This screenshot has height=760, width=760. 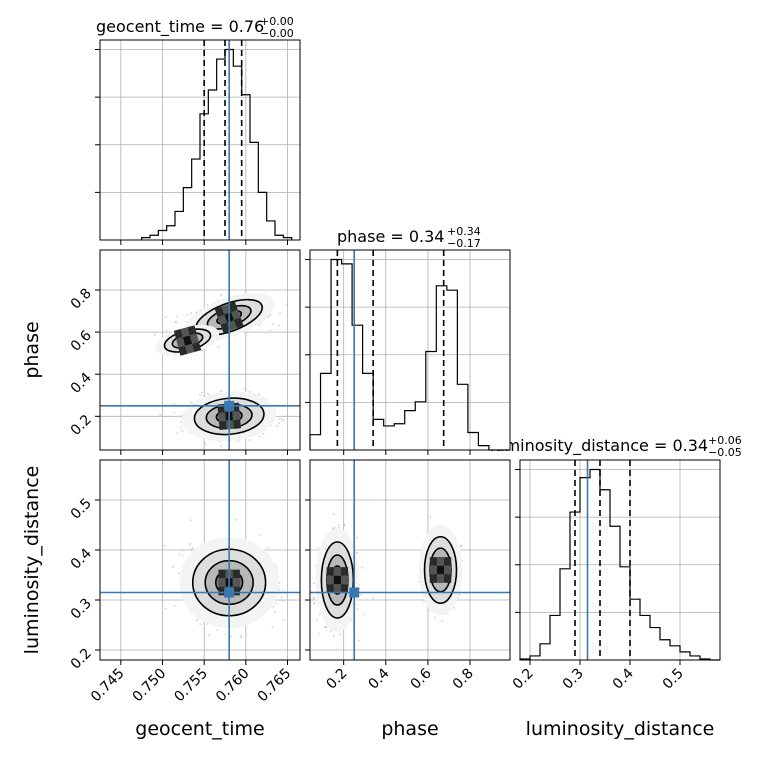 What do you see at coordinates (81, 509) in the screenshot?
I see `ytick-label-luminosity-distance: 0.5` at bounding box center [81, 509].